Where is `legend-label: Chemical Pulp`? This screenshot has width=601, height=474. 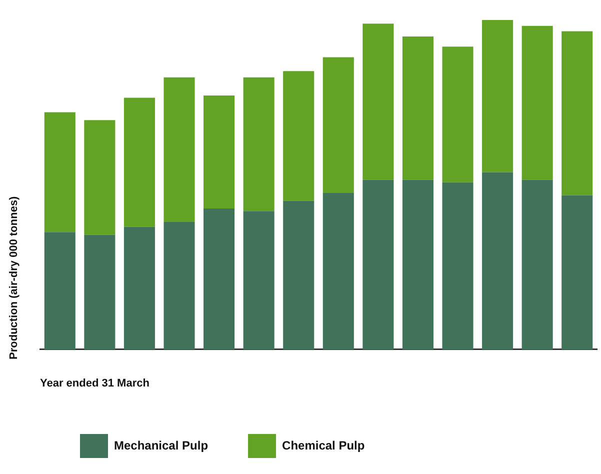 legend-label: Chemical Pulp is located at coordinates (323, 445).